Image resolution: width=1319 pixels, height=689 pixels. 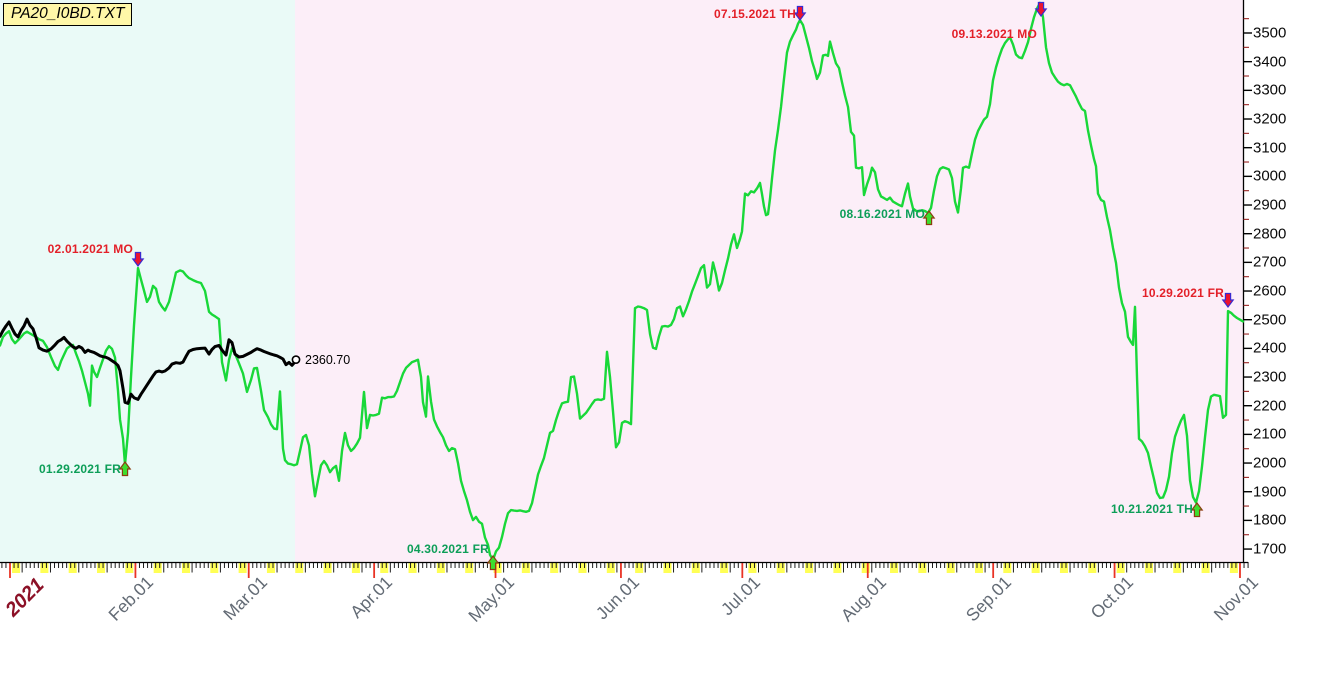 I want to click on trough-date-label: 01.29.2021 FR, so click(x=80, y=469).